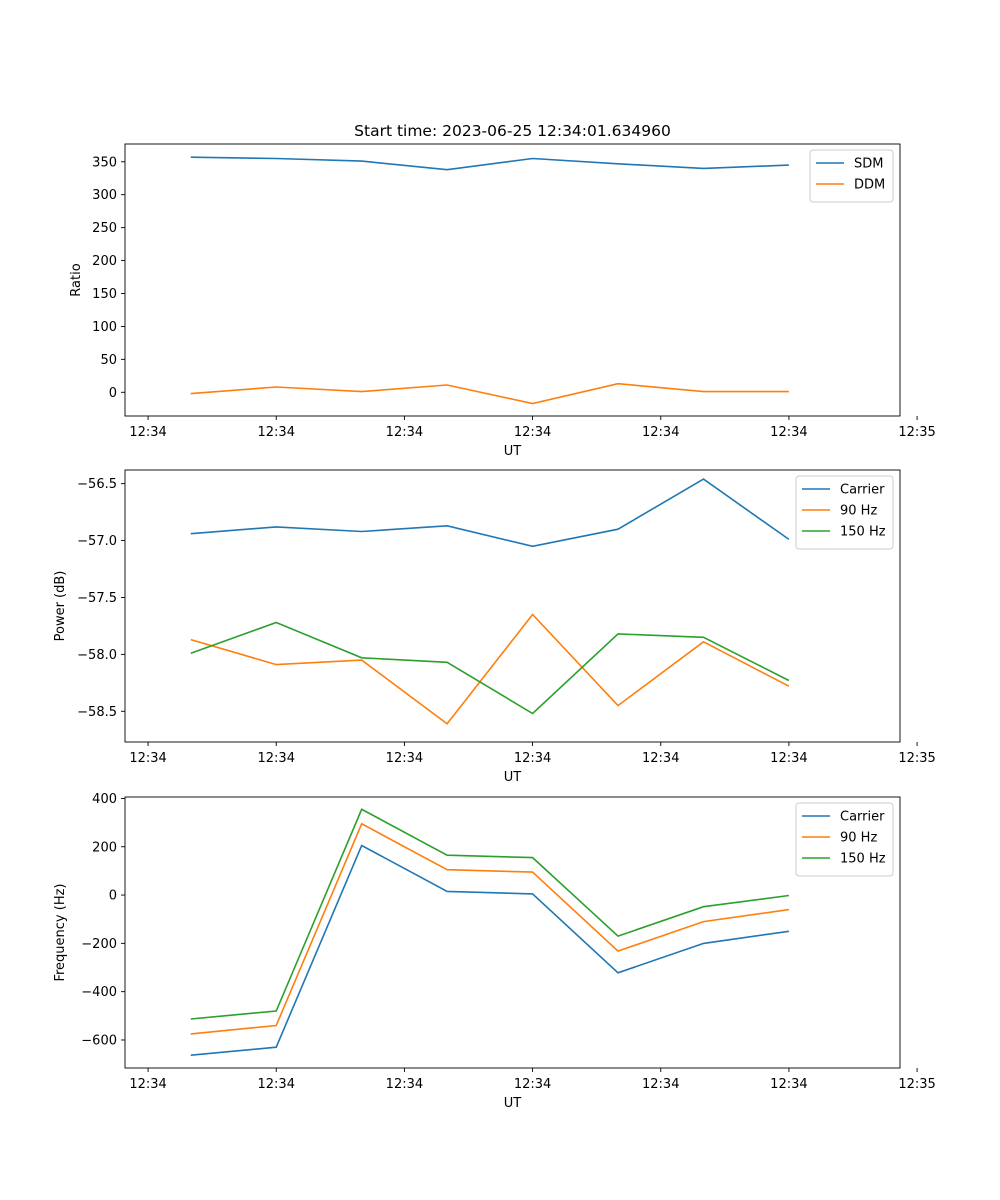 The width and height of the screenshot is (1000, 1200). Describe the element at coordinates (104, 799) in the screenshot. I see `y-tick-label: 400` at that location.